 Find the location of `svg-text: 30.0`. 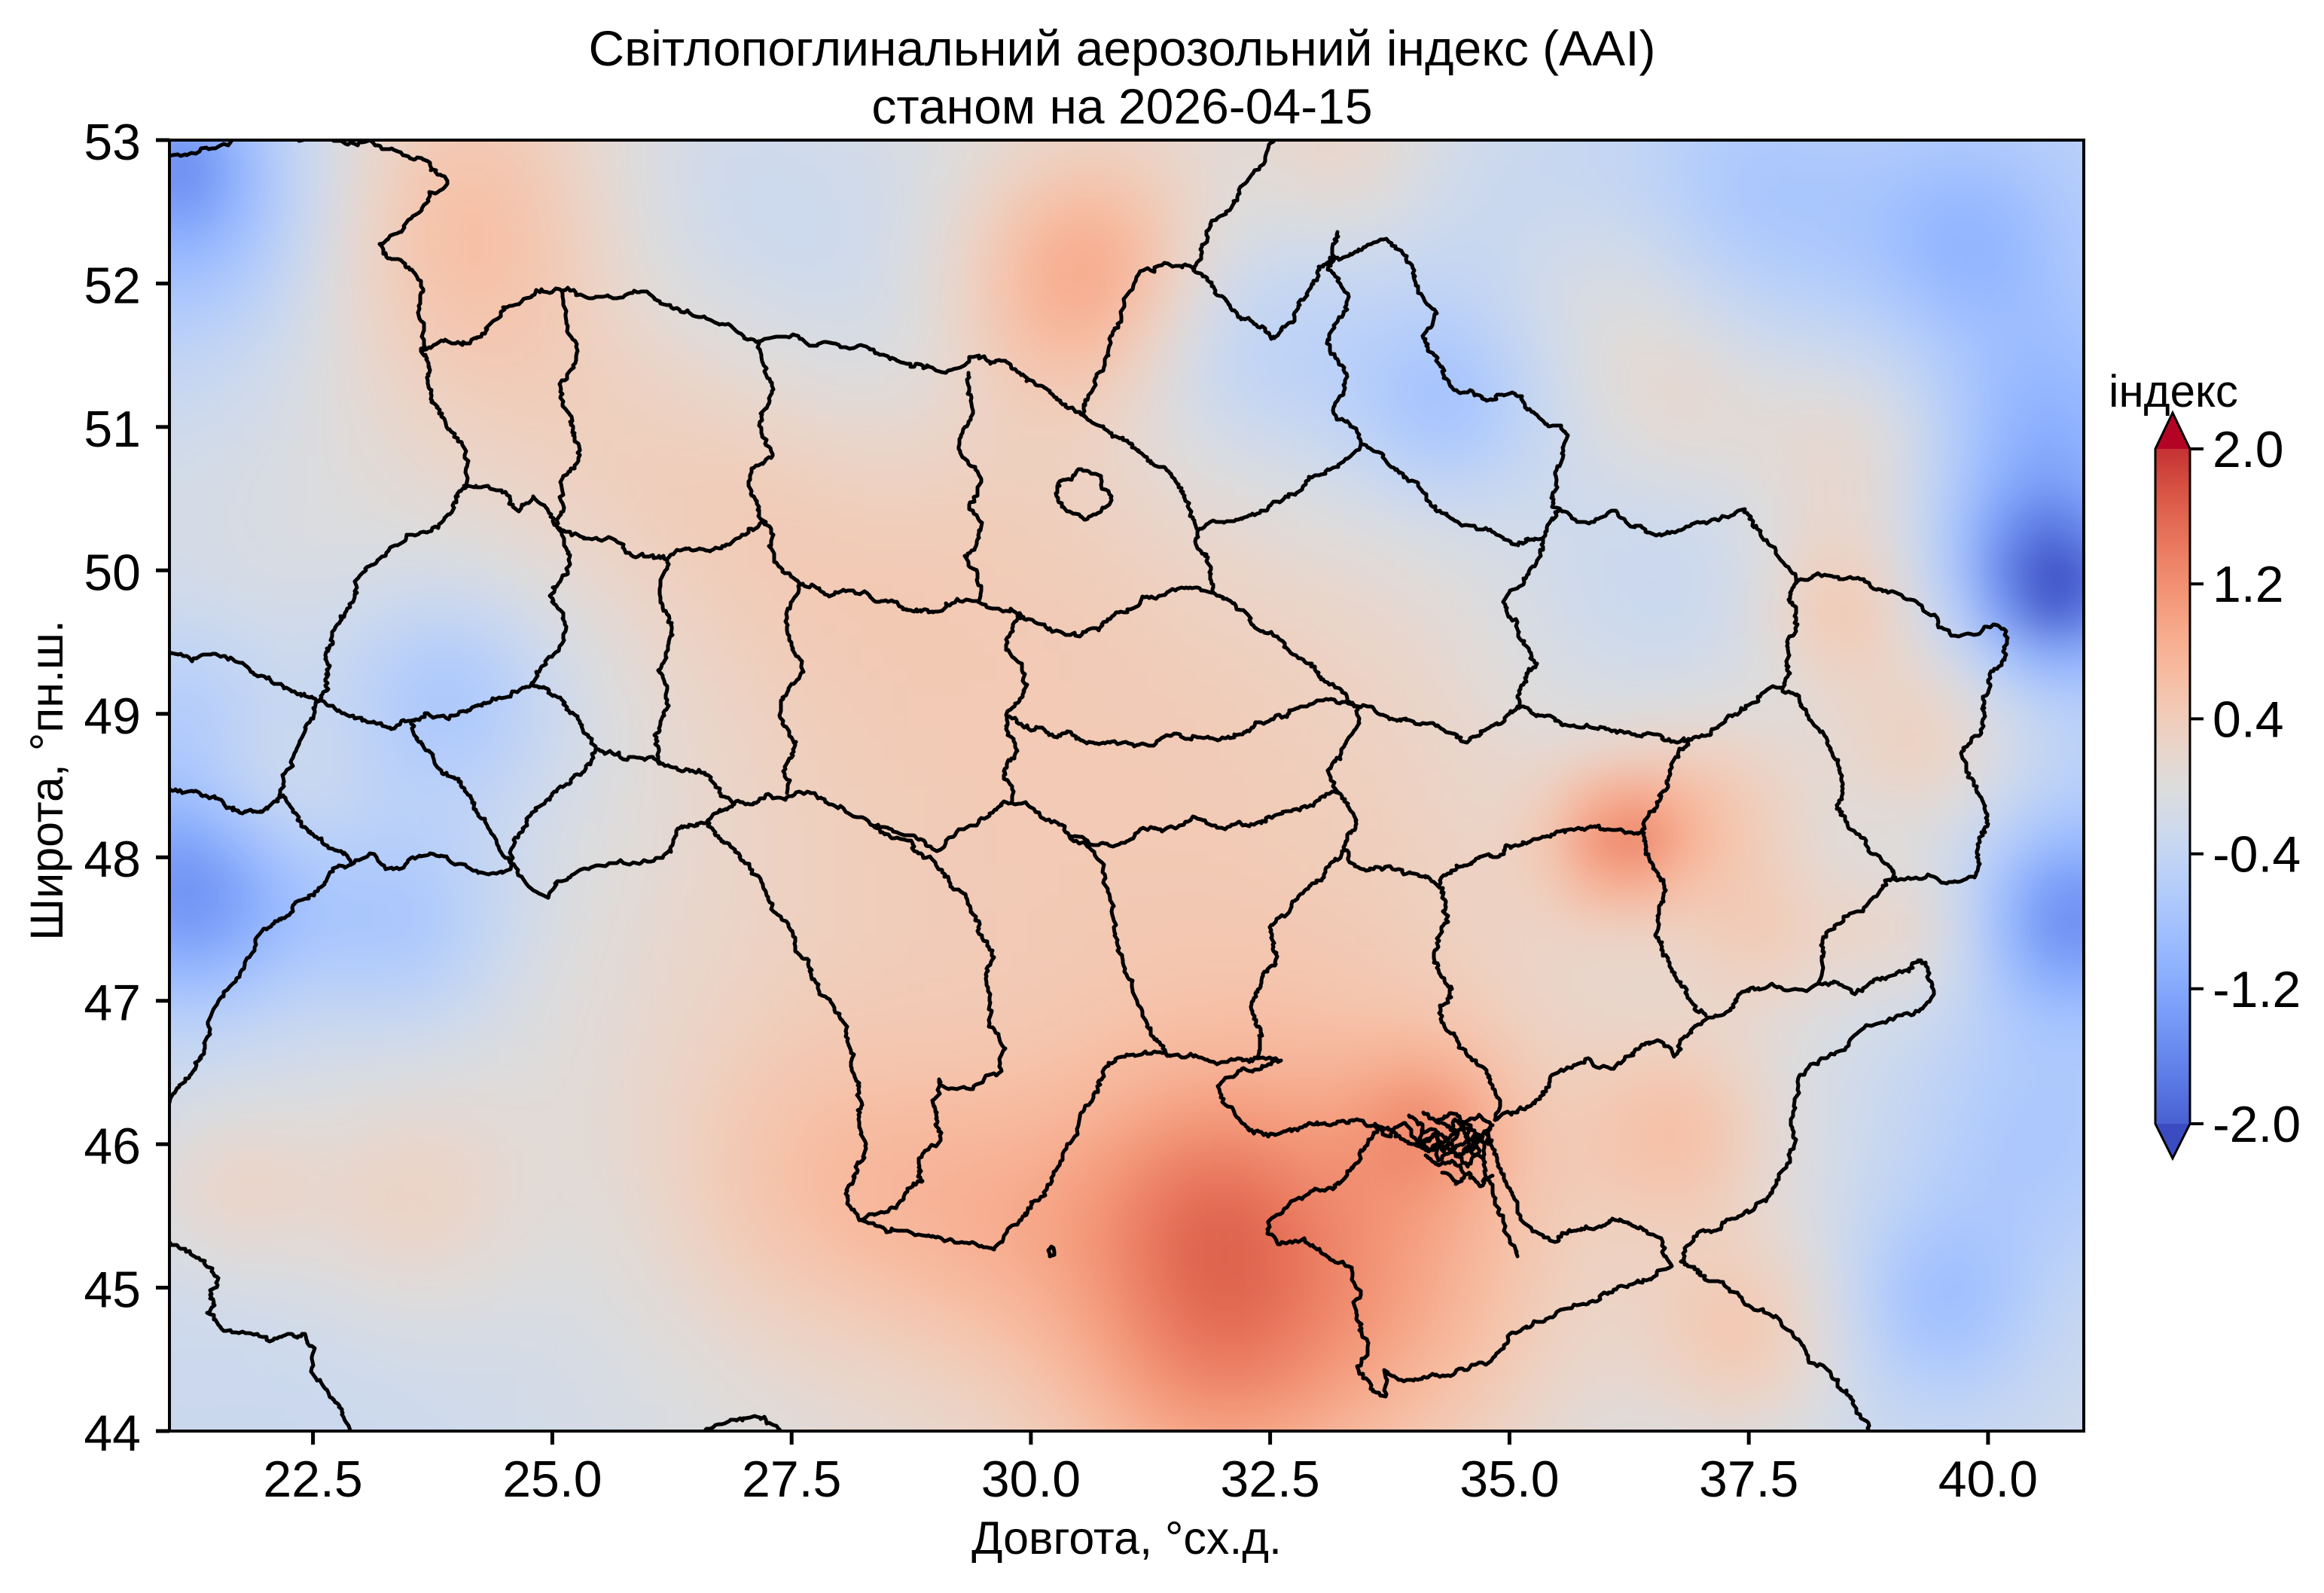

svg-text: 30.0 is located at coordinates (1031, 1479).